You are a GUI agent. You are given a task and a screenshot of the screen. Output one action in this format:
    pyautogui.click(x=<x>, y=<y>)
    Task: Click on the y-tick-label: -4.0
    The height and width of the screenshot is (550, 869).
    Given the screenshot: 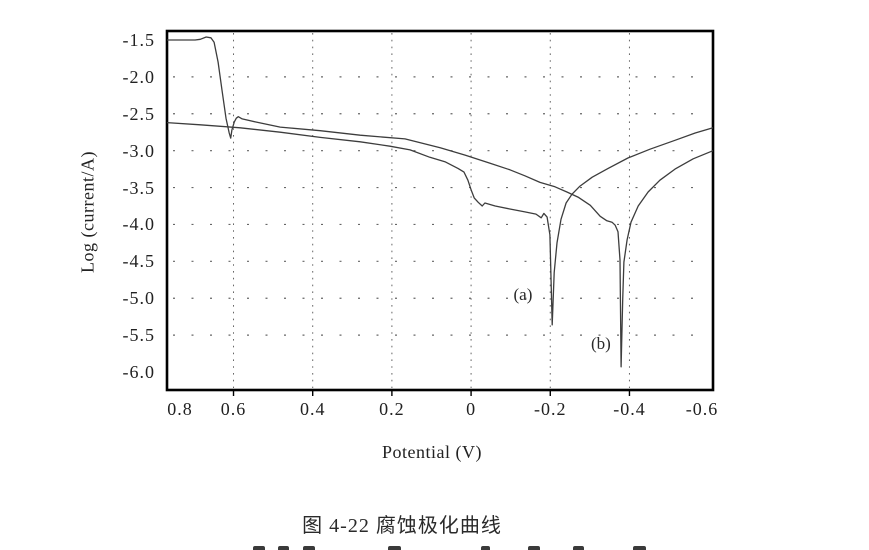 What is the action you would take?
    pyautogui.click(x=138, y=224)
    